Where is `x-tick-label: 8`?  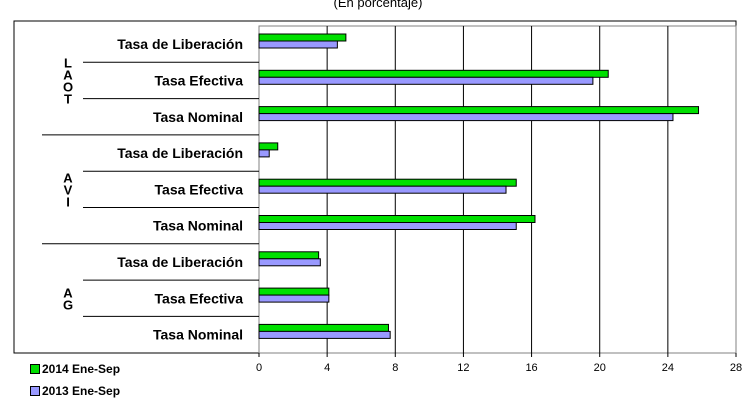
x-tick-label: 8 is located at coordinates (395, 368).